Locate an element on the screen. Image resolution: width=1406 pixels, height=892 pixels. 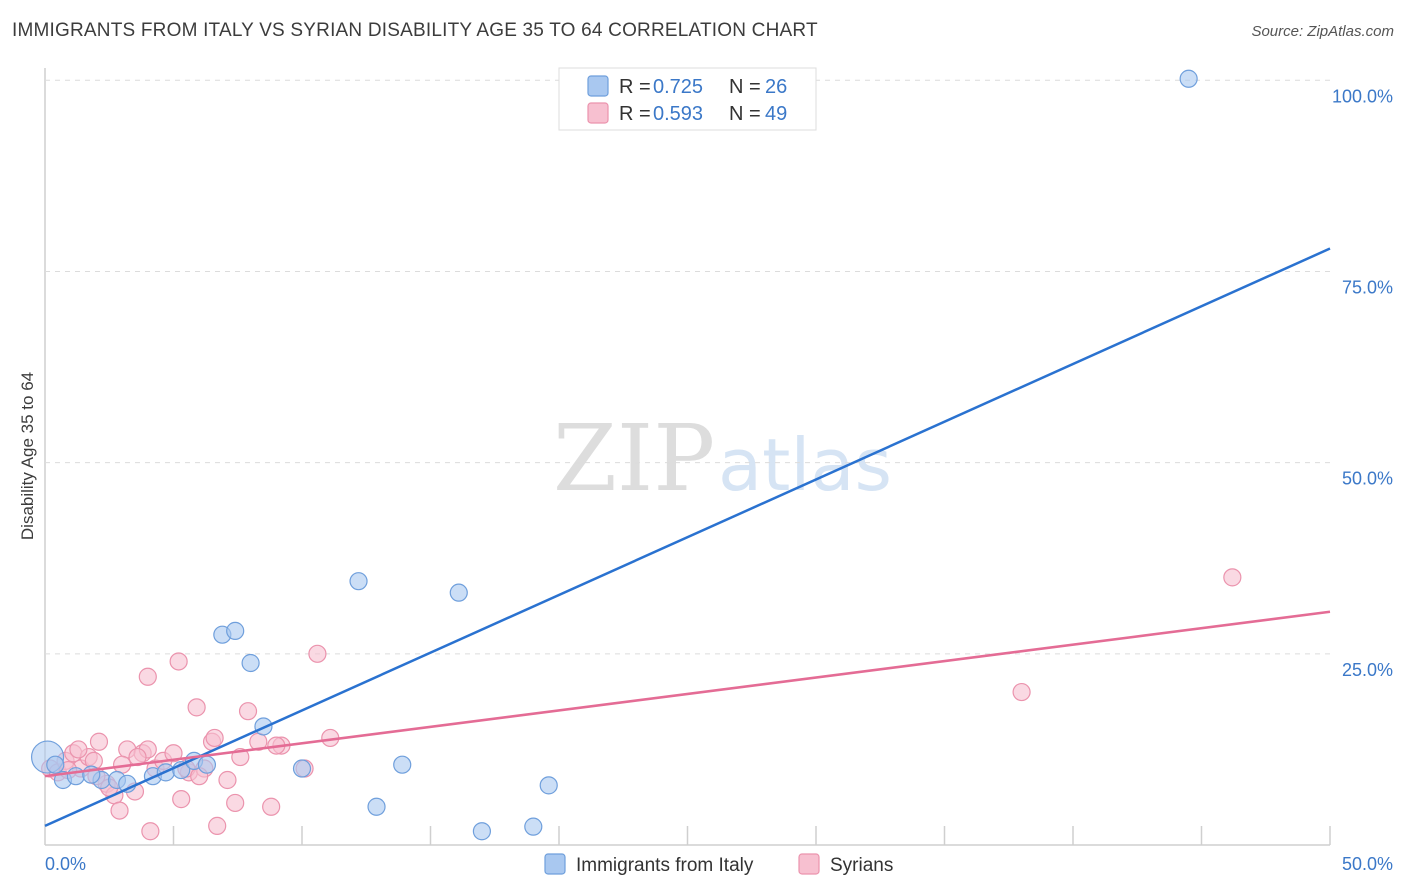
y-tick-label-25: 25.0% is located at coordinates (1367, 670).